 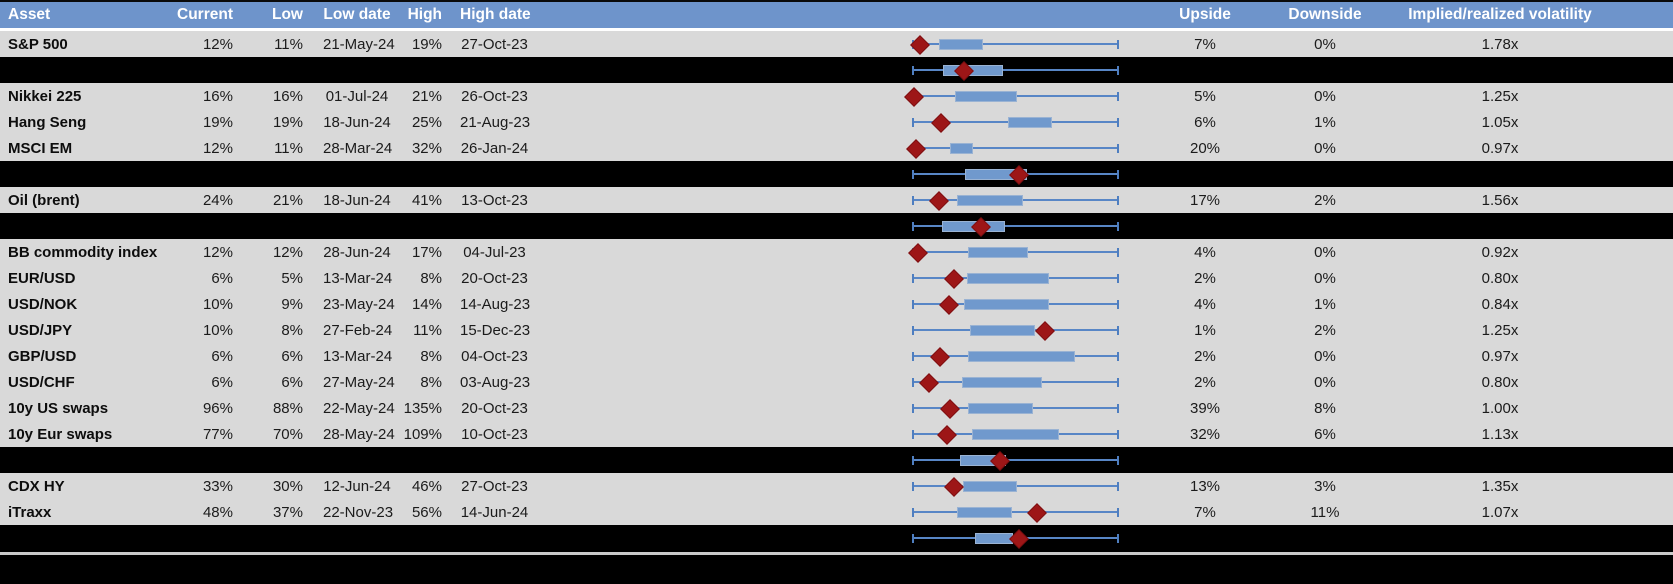 What do you see at coordinates (1205, 486) in the screenshot?
I see `cell-upside: 13%` at bounding box center [1205, 486].